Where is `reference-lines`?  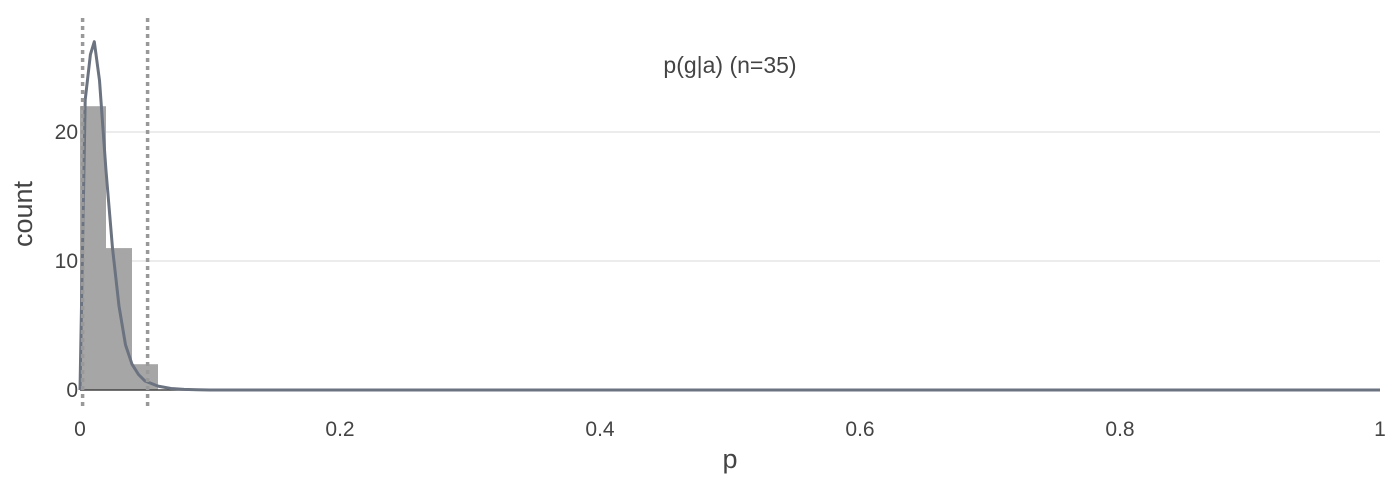 reference-lines is located at coordinates (115, 214).